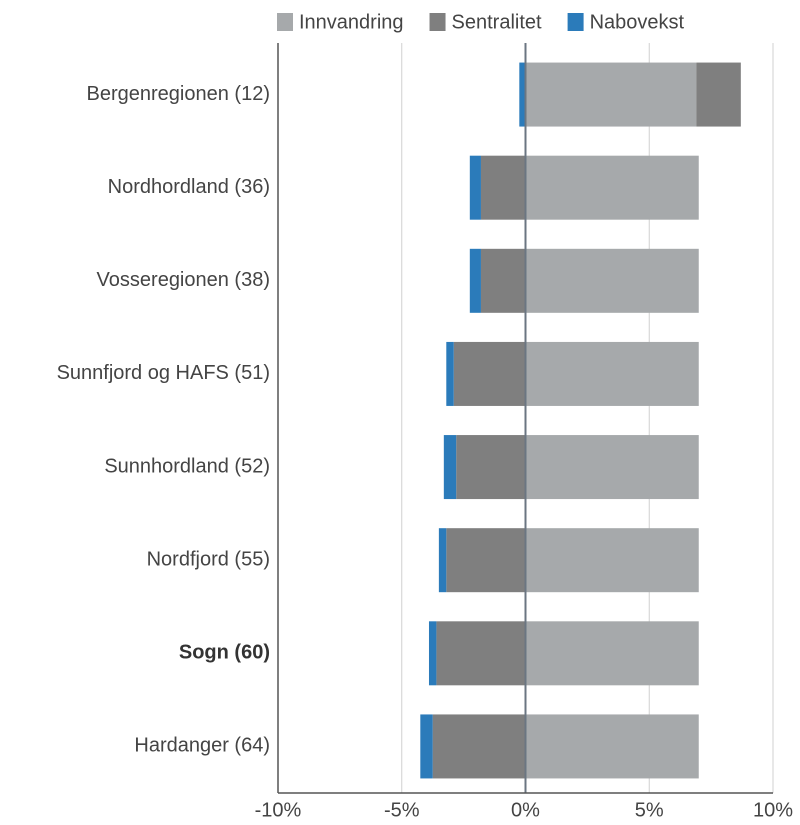 The height and width of the screenshot is (825, 800). Describe the element at coordinates (278, 810) in the screenshot. I see `x-tick-label: -10%` at that location.